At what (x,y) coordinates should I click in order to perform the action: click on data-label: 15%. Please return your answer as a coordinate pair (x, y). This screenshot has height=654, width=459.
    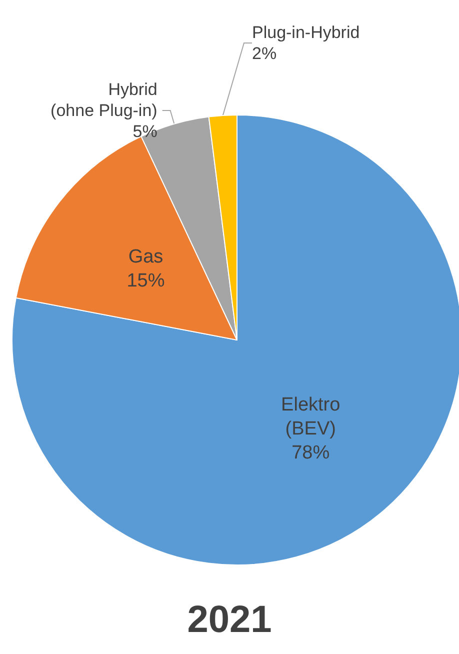
    Looking at the image, I should click on (145, 281).